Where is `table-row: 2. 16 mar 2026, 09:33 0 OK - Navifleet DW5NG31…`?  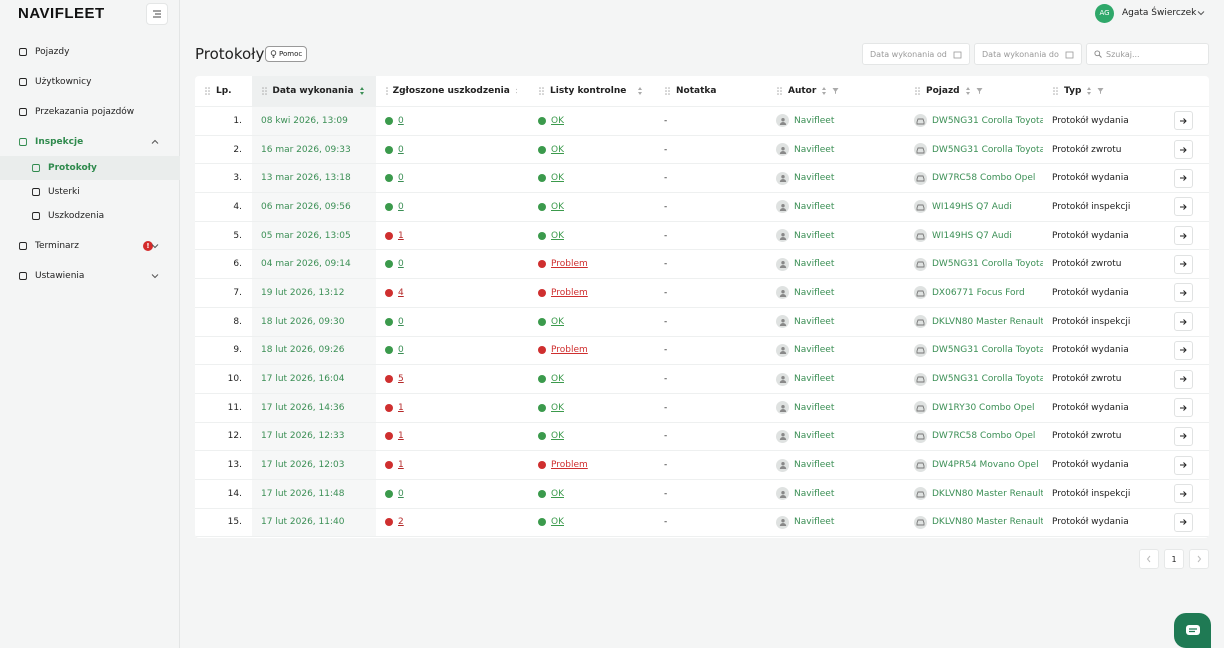
table-row: 2. 16 mar 2026, 09:33 0 OK - Navifleet DW5NG31… is located at coordinates (702, 150).